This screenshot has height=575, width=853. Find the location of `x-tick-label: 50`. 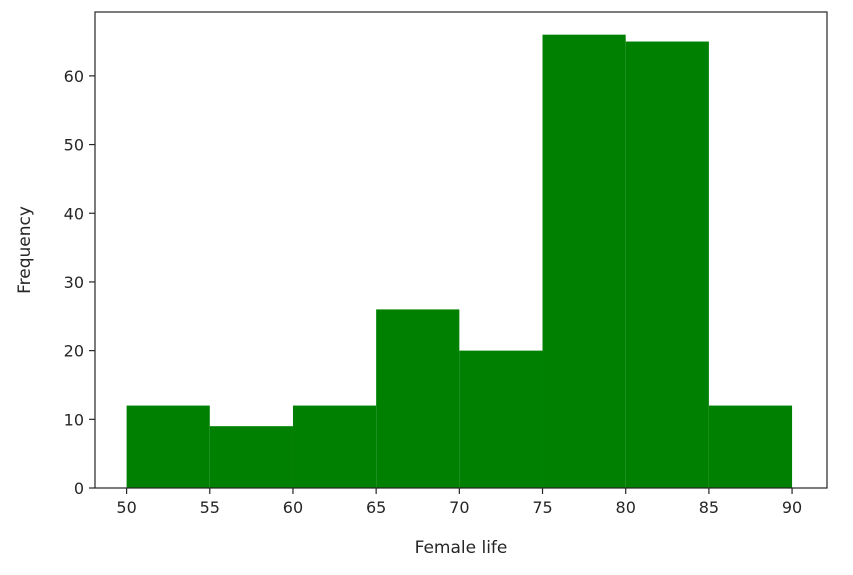

x-tick-label: 50 is located at coordinates (126, 507).